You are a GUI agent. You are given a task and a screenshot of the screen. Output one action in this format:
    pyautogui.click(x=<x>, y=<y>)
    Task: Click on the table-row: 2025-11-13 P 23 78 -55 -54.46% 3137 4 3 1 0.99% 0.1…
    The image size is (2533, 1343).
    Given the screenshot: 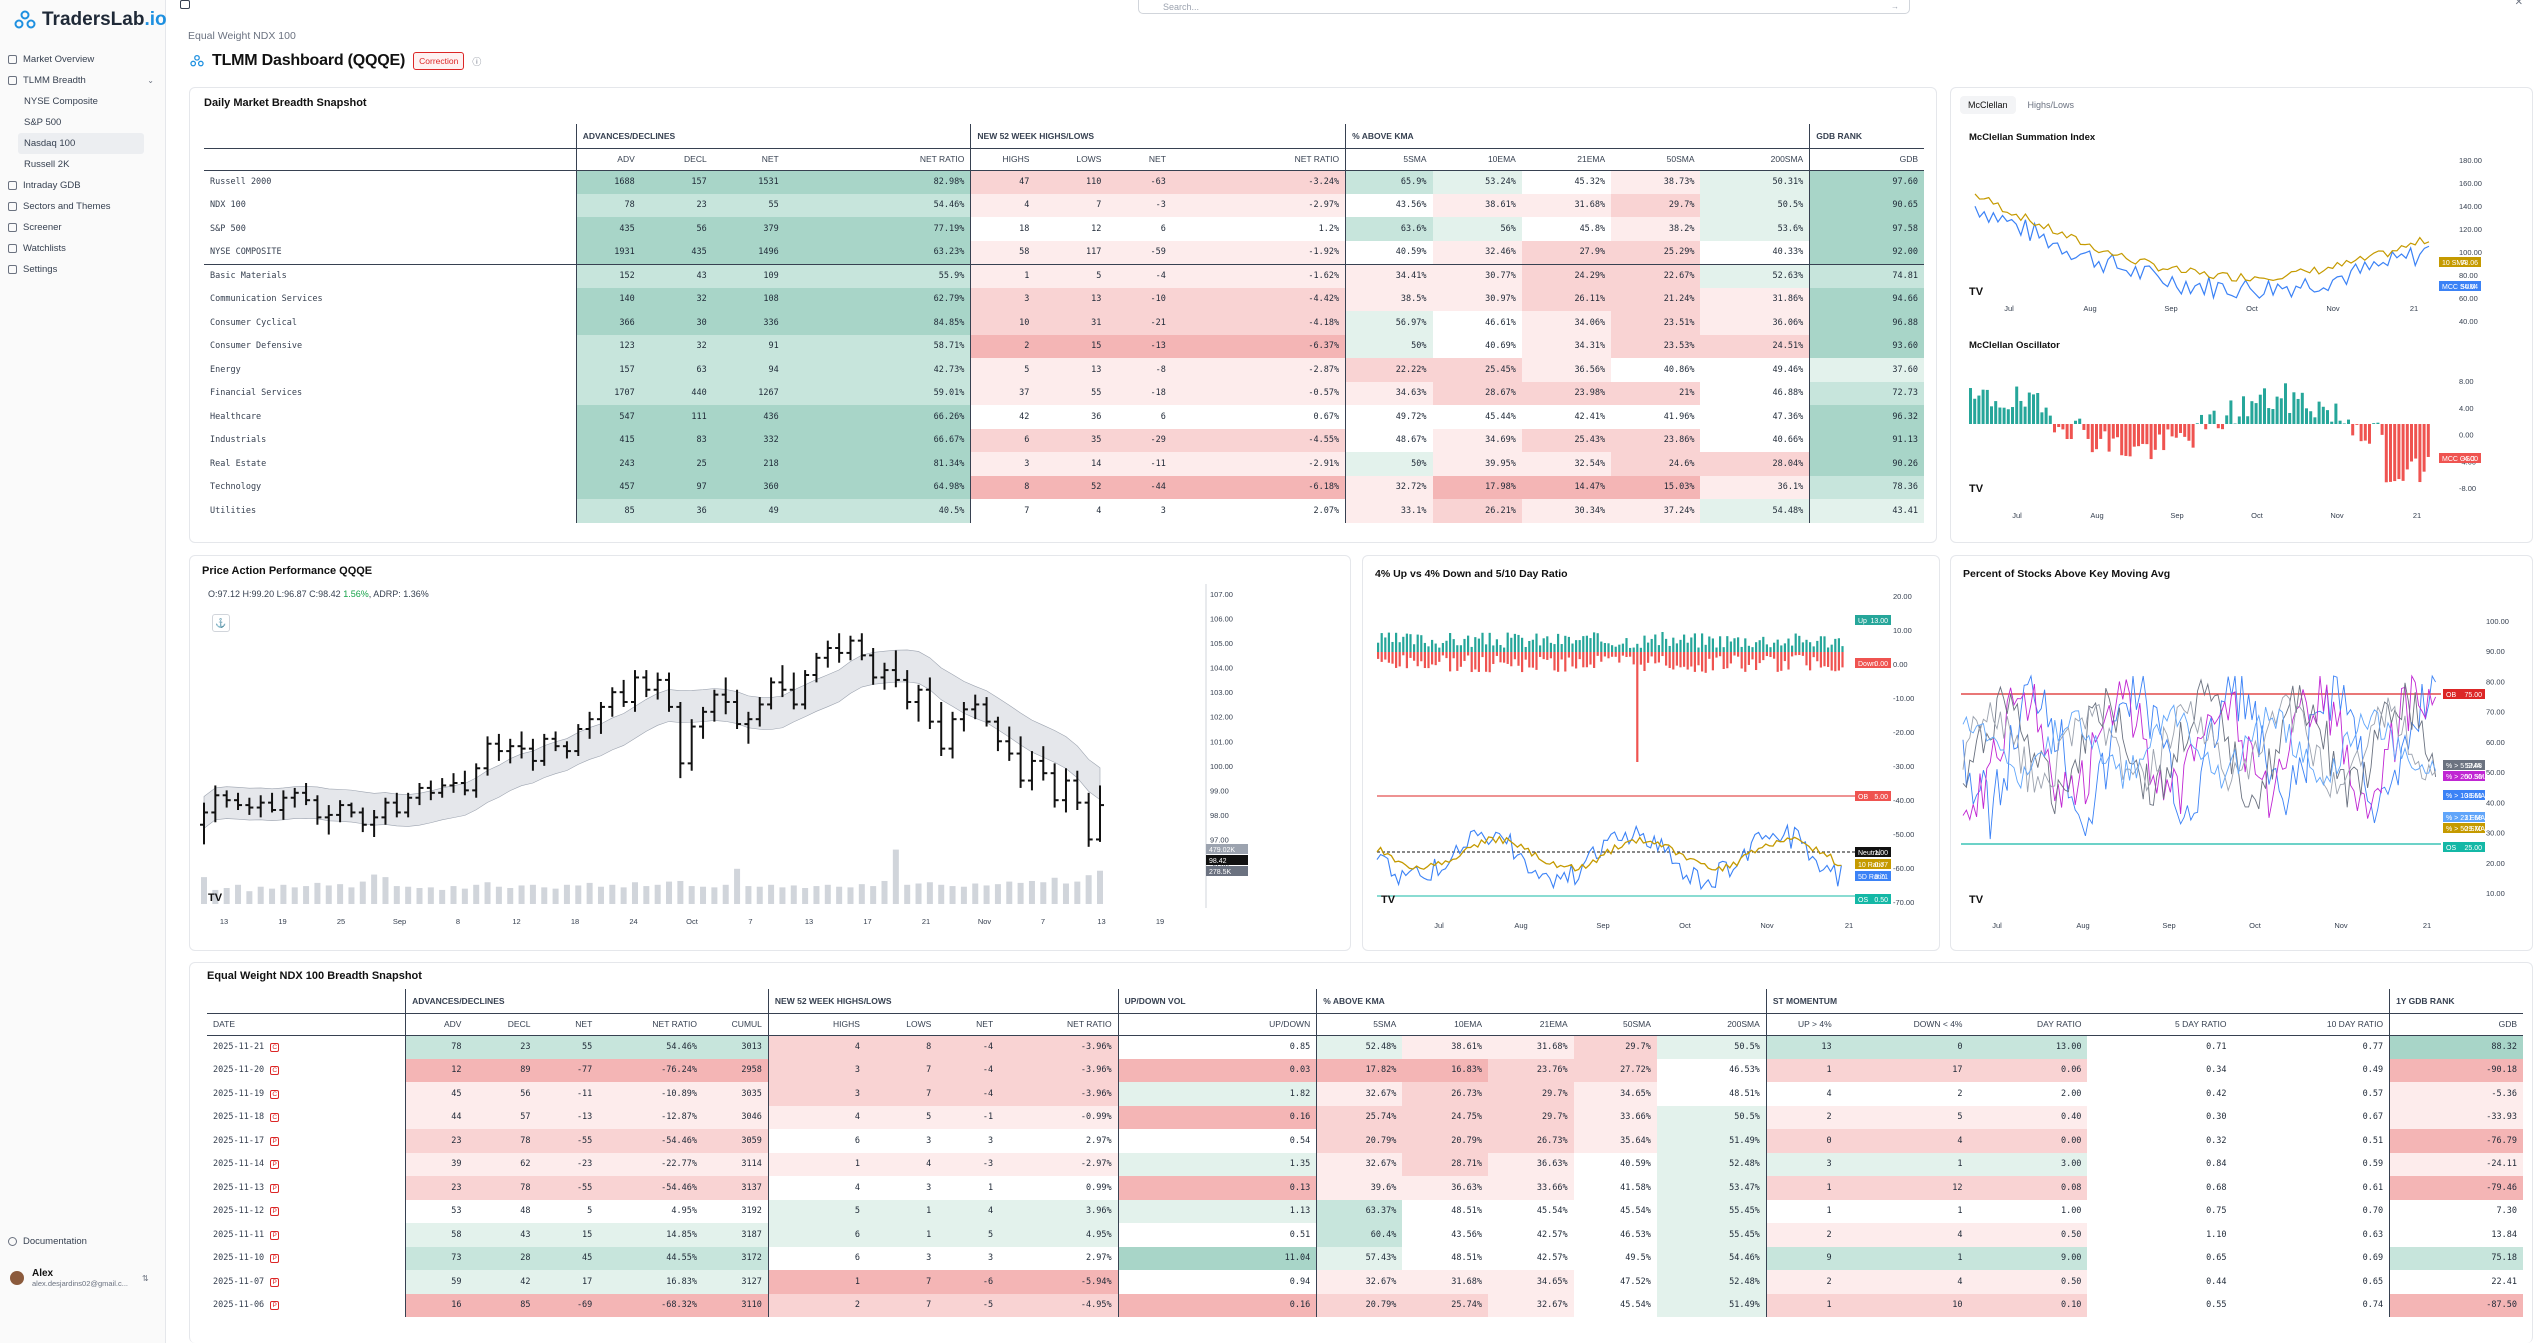 What is the action you would take?
    pyautogui.click(x=1365, y=1188)
    